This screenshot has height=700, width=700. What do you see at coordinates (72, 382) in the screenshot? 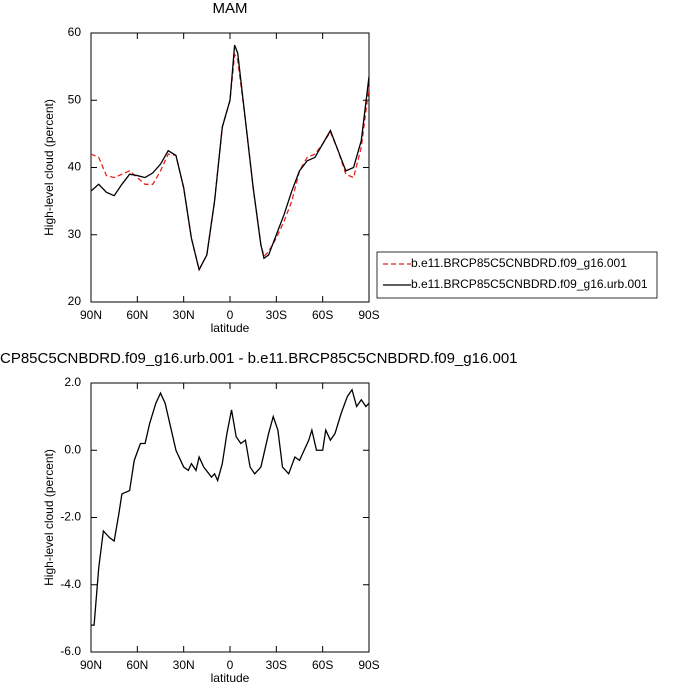
I see `y-tick-label: 2.0` at bounding box center [72, 382].